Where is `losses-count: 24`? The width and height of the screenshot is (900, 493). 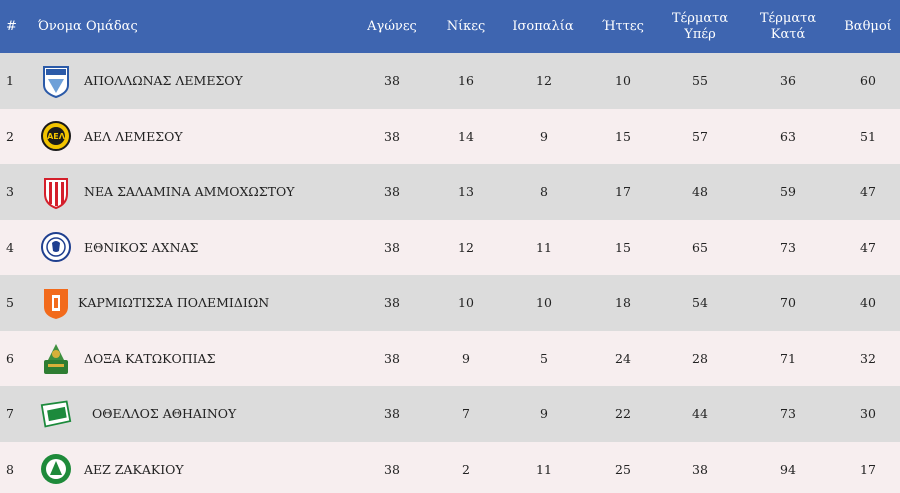
losses-count: 24 is located at coordinates (623, 358).